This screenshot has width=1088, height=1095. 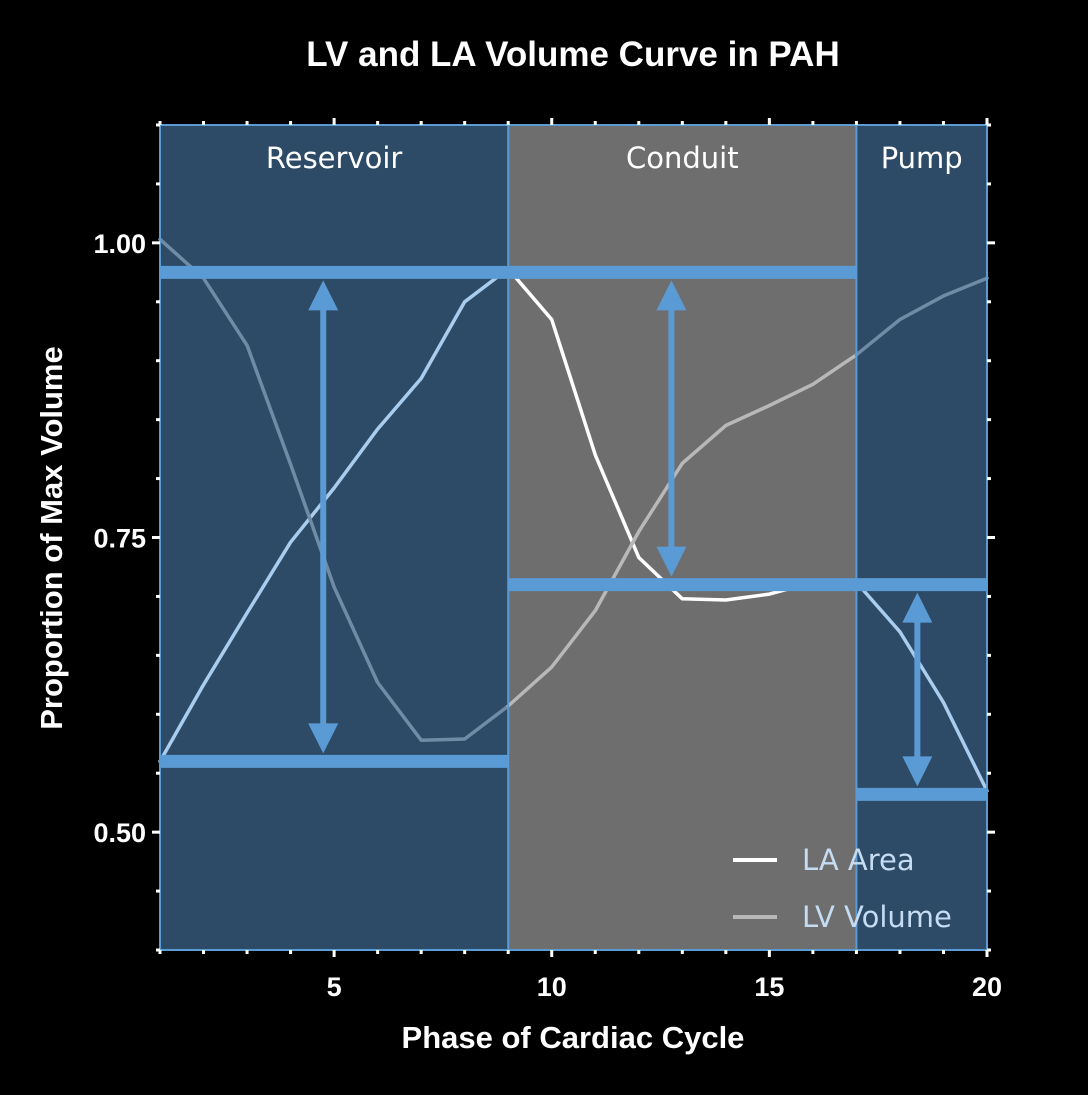 What do you see at coordinates (987, 987) in the screenshot?
I see `x-tick-label-20: 20` at bounding box center [987, 987].